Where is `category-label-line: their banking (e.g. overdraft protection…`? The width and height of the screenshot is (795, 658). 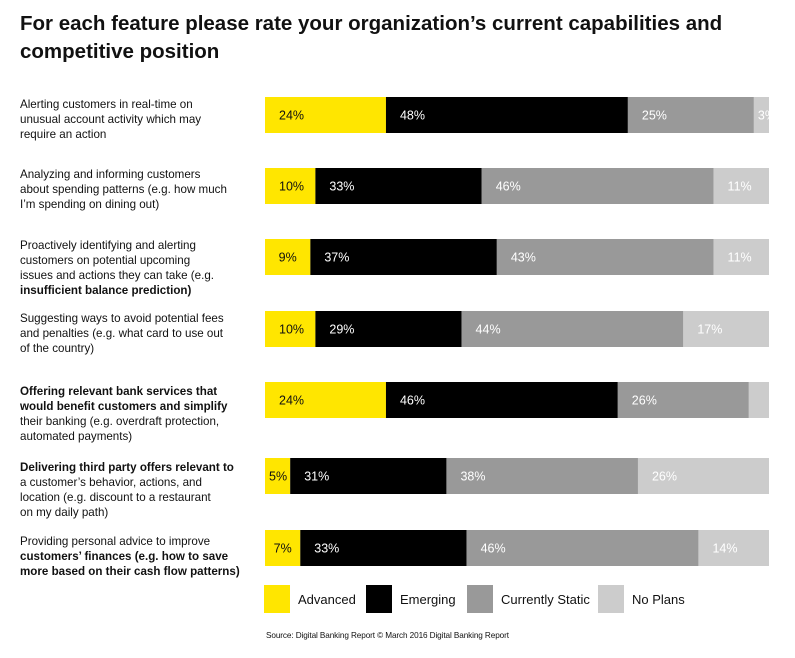 category-label-line: their banking (e.g. overdraft protection… is located at coordinates (120, 421).